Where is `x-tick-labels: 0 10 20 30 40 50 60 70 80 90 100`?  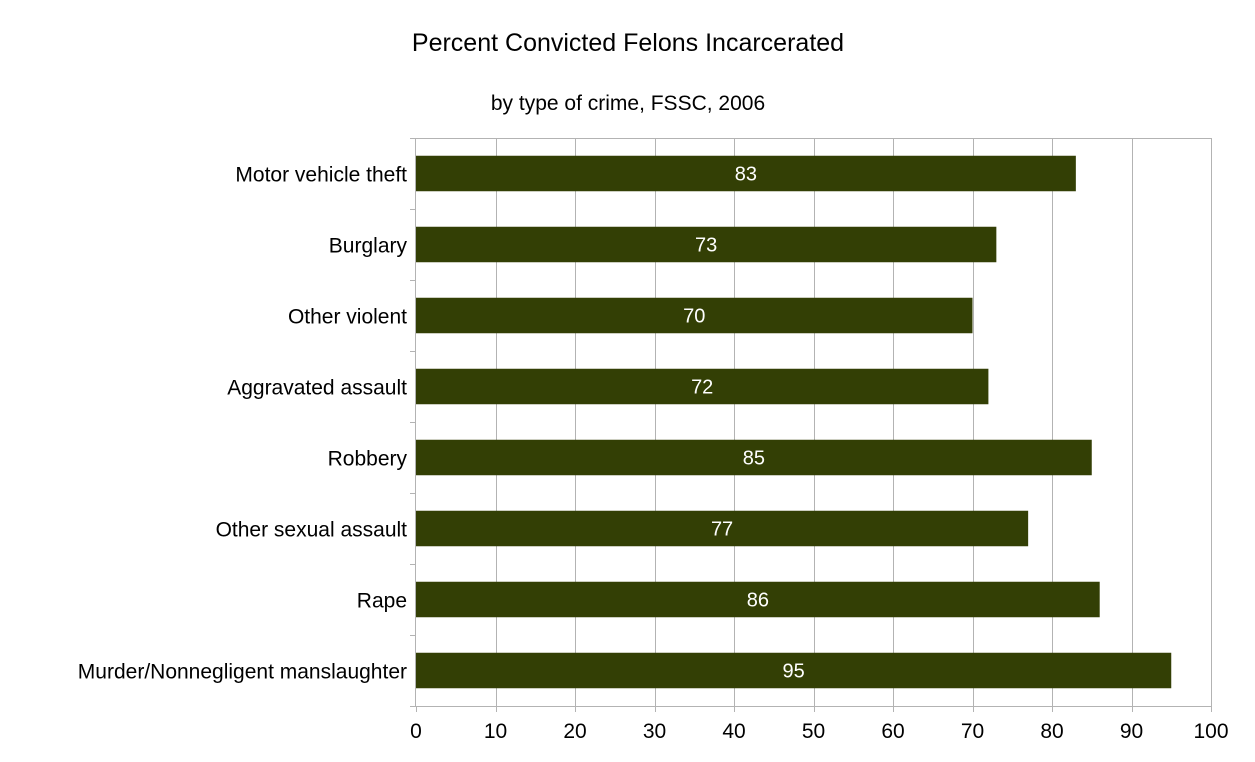
x-tick-labels: 0 10 20 30 40 50 60 70 80 90 100 is located at coordinates (819, 731).